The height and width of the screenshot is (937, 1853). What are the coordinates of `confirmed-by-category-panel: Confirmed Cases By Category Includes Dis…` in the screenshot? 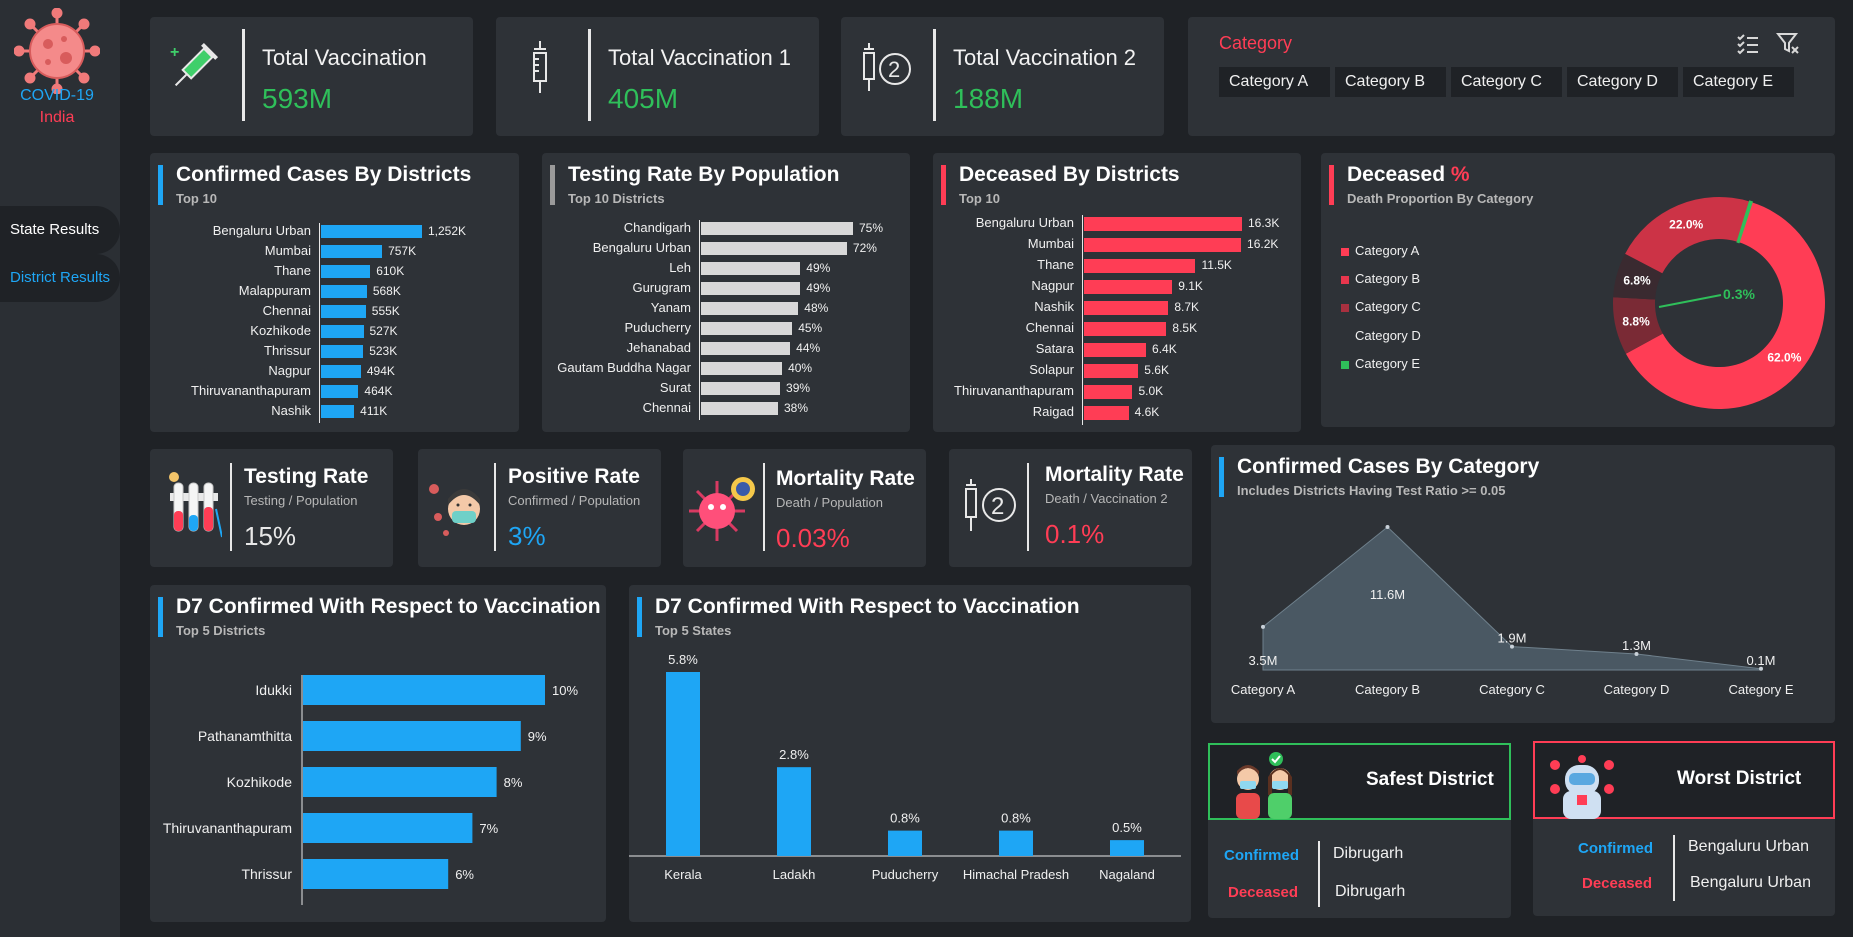 It's located at (1523, 584).